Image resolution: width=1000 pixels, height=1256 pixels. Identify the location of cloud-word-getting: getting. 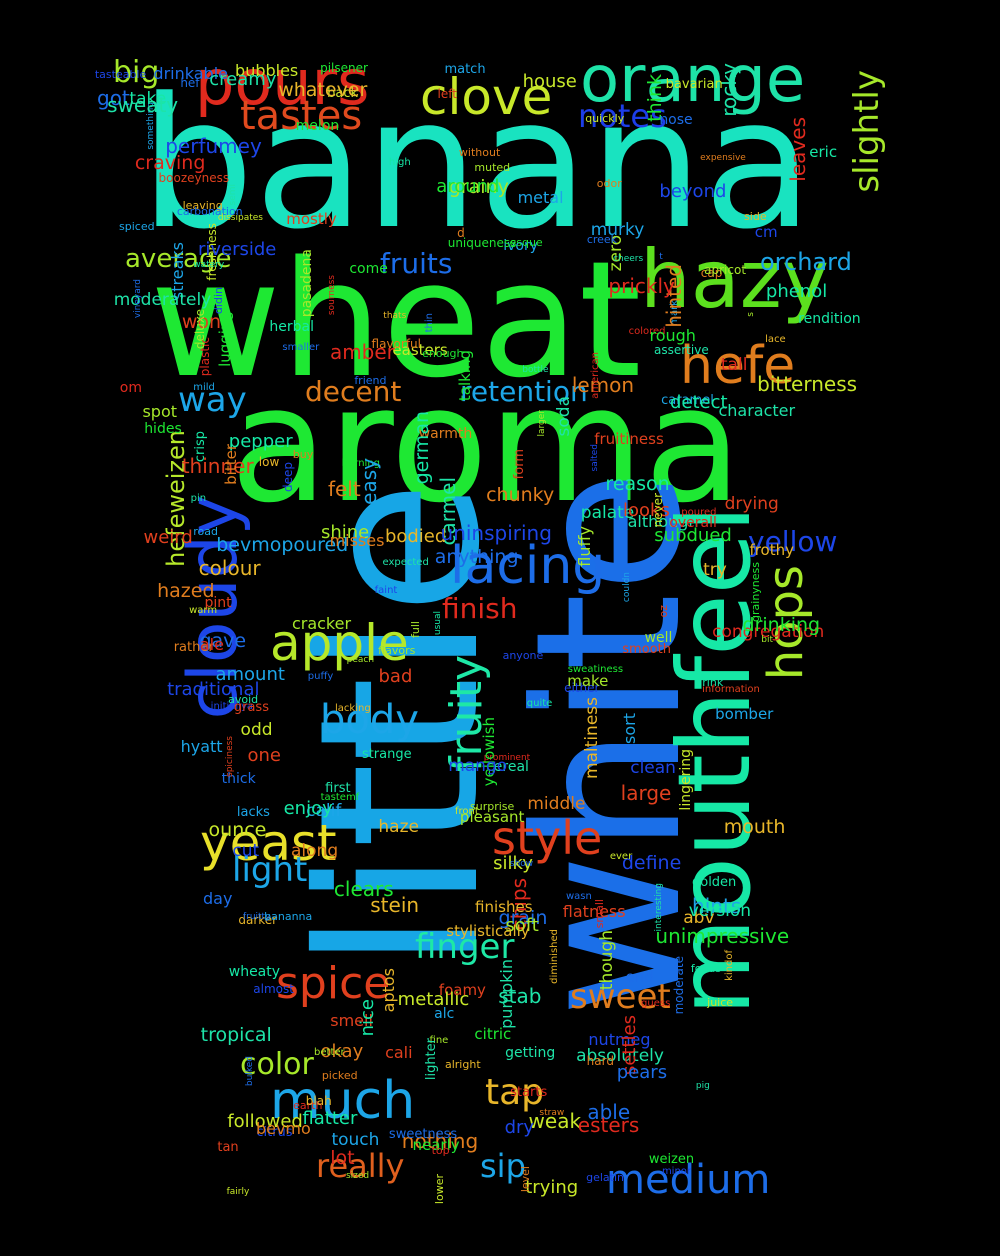
(530, 1052).